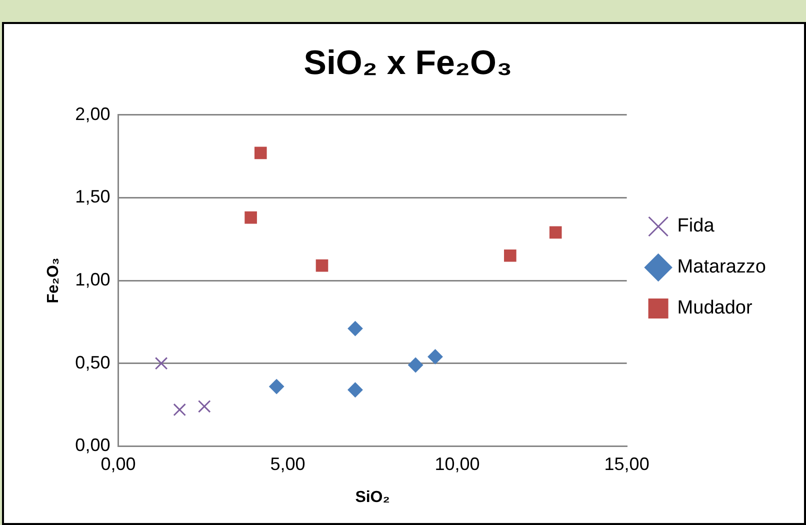 This screenshot has width=806, height=525. I want to click on x-axis-title: SiO₂, so click(372, 497).